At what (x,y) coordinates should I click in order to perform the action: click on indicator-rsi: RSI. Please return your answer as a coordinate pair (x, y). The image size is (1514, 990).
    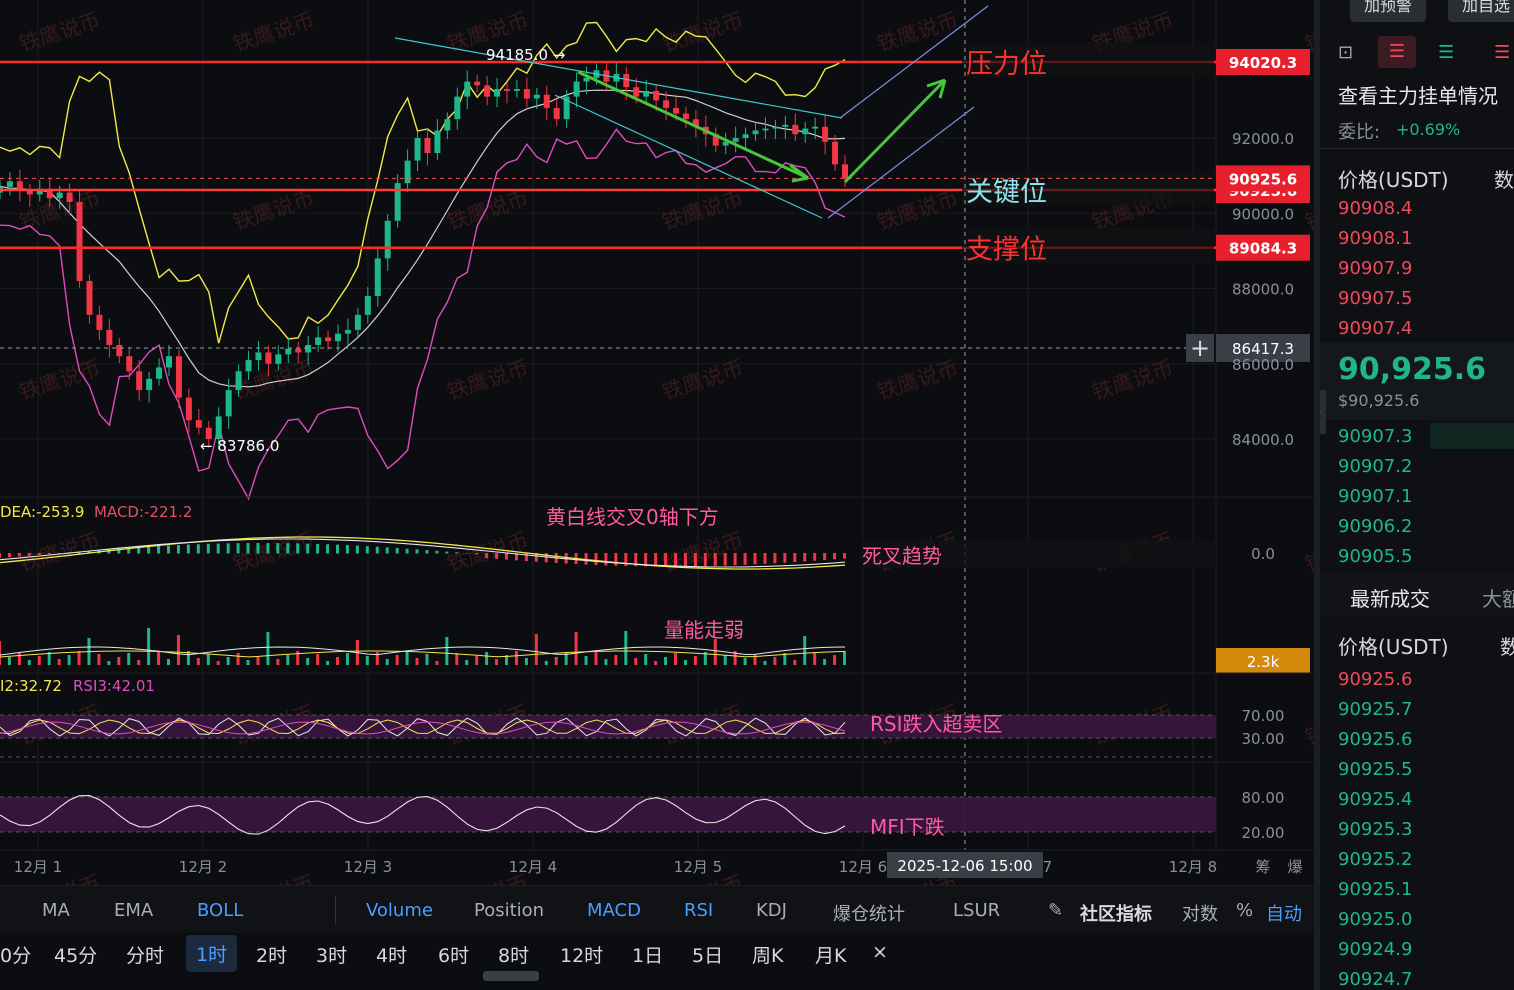
    Looking at the image, I should click on (699, 910).